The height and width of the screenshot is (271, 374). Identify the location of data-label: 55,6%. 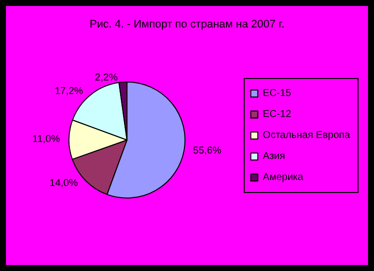
(207, 150).